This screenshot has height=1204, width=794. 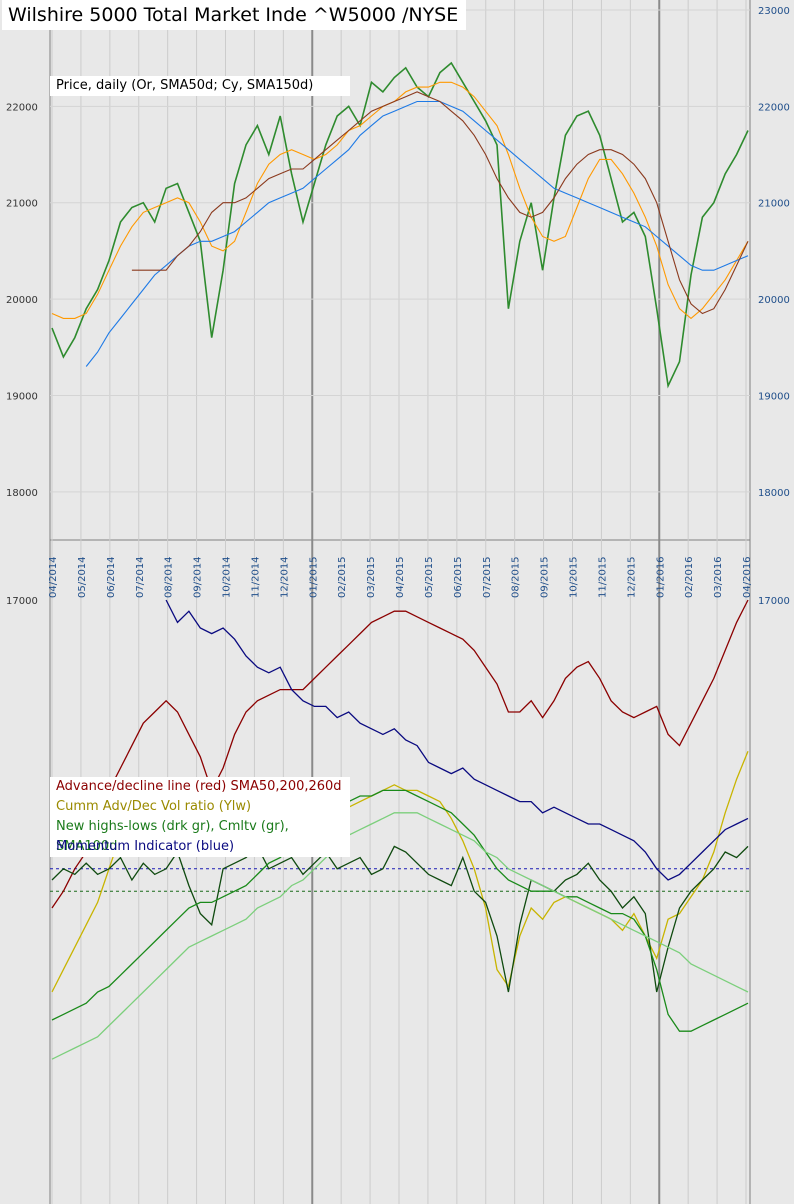 I want to click on ind-y-tick-left: 17000, so click(x=22, y=601).